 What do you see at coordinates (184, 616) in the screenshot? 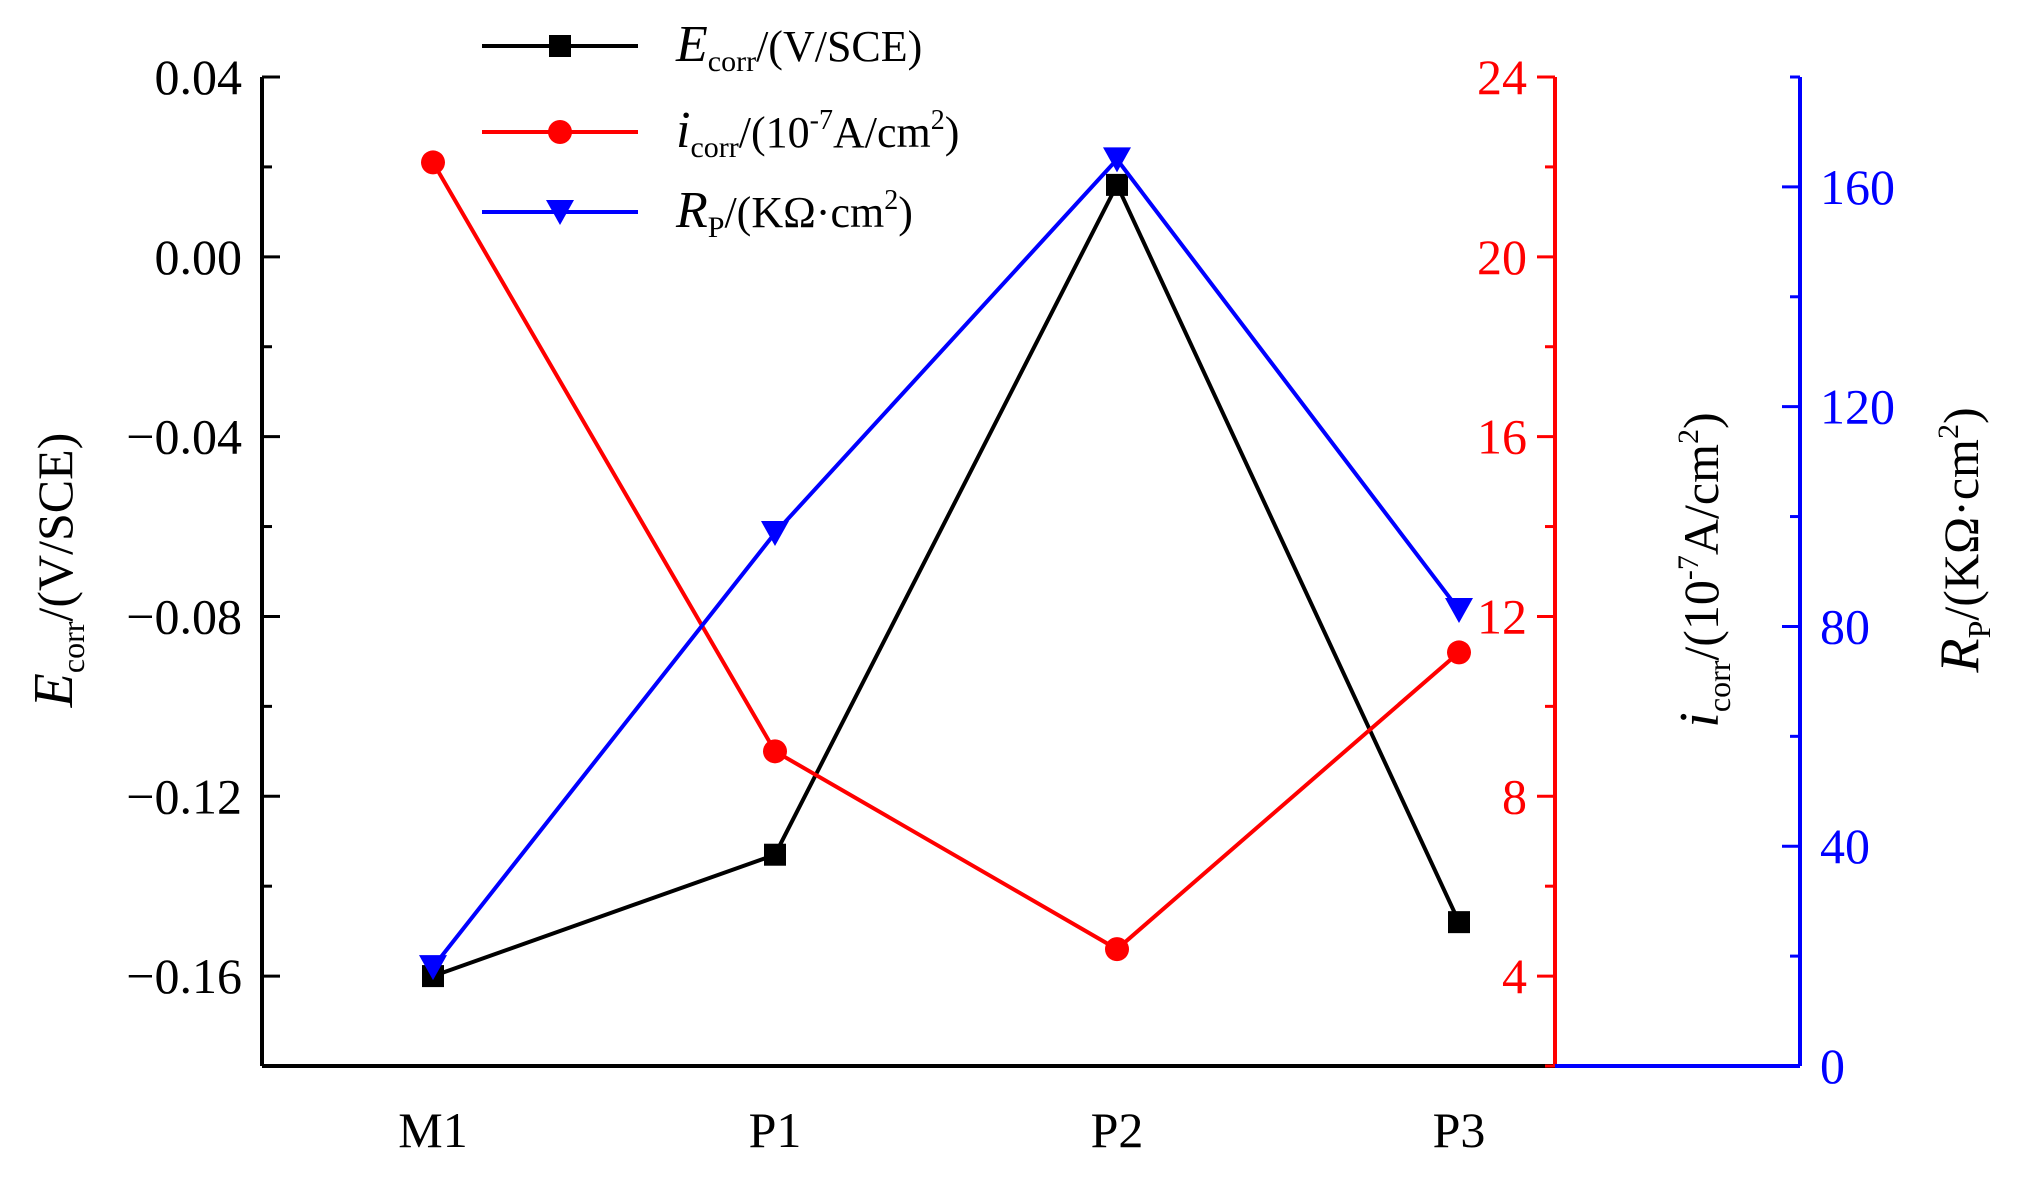
I see `left-tick-label: −0.08` at bounding box center [184, 616].